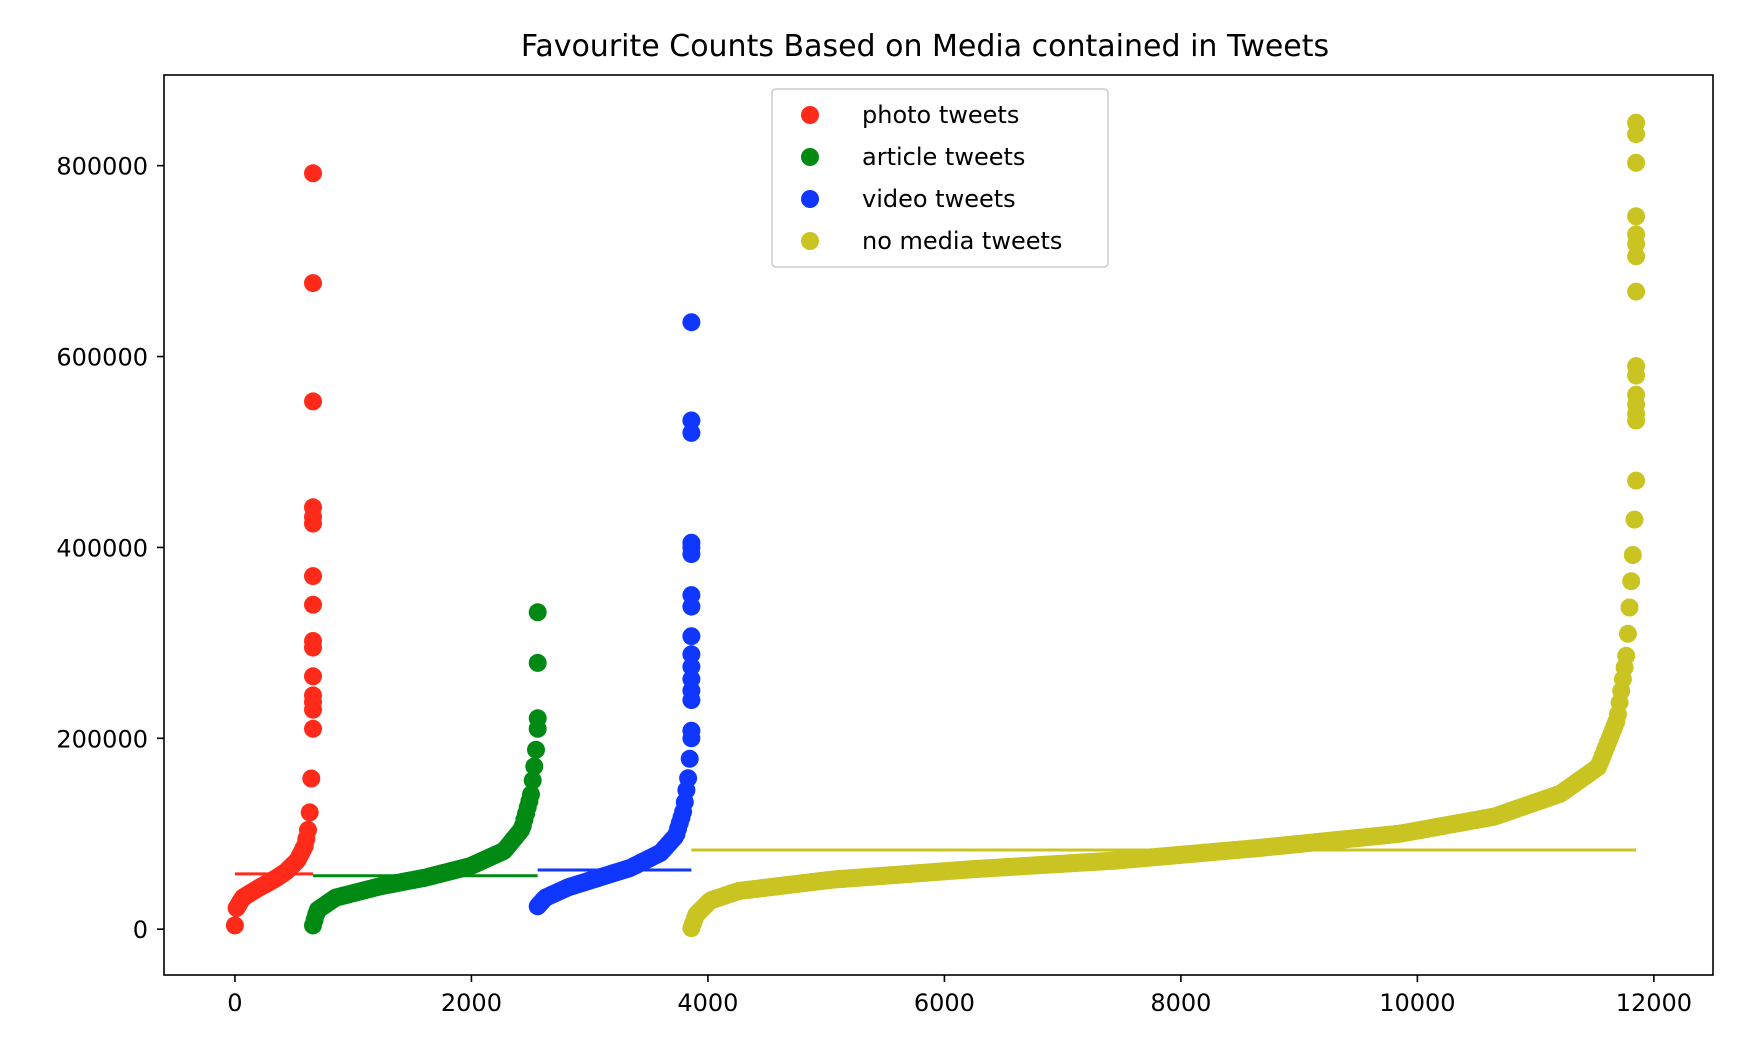 The width and height of the screenshot is (1750, 1050). Describe the element at coordinates (1417, 1003) in the screenshot. I see `x-tick-label: 10000` at that location.